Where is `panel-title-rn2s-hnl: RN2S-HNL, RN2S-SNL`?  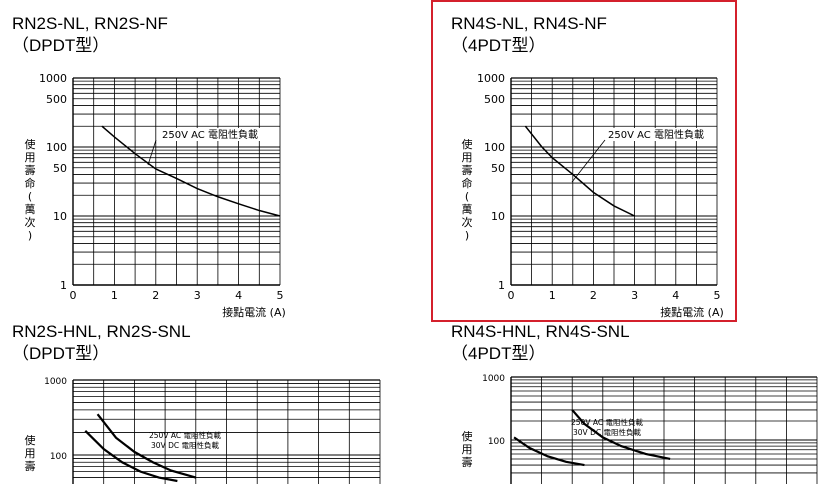
panel-title-rn2s-hnl: RN2S-HNL, RN2S-SNL is located at coordinates (101, 331).